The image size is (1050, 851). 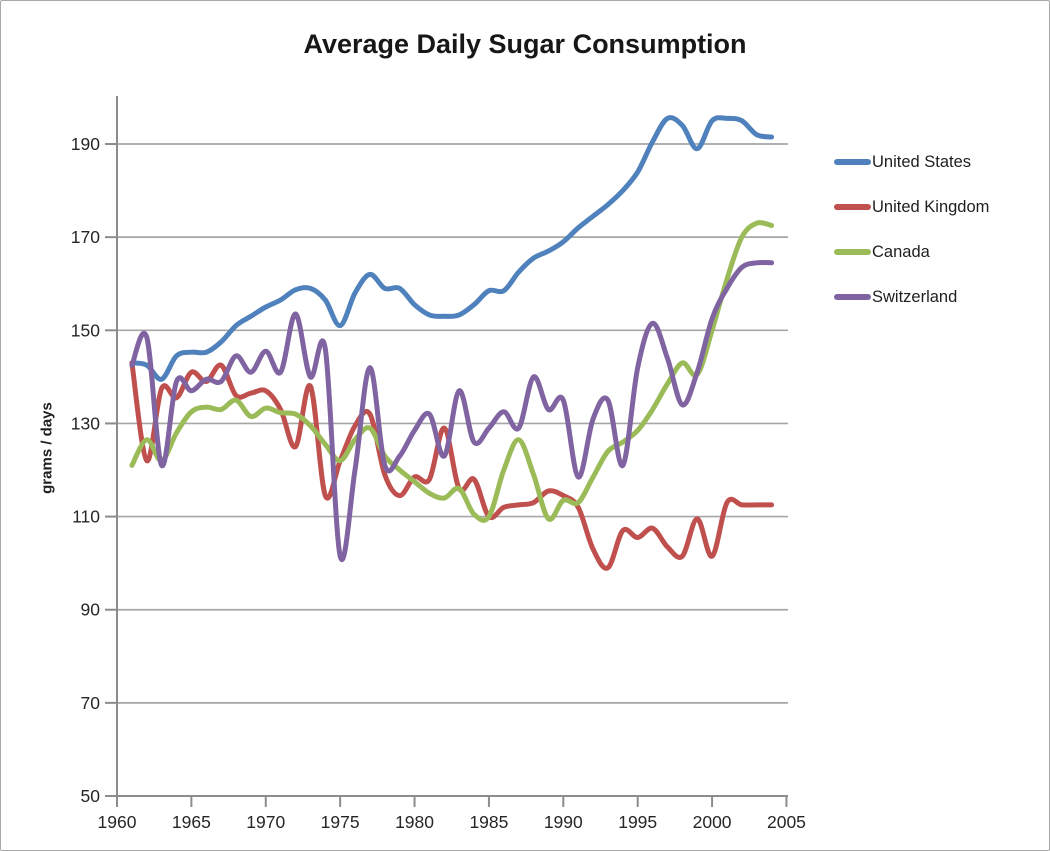 I want to click on y-tick-label-50: 50, so click(x=91, y=796).